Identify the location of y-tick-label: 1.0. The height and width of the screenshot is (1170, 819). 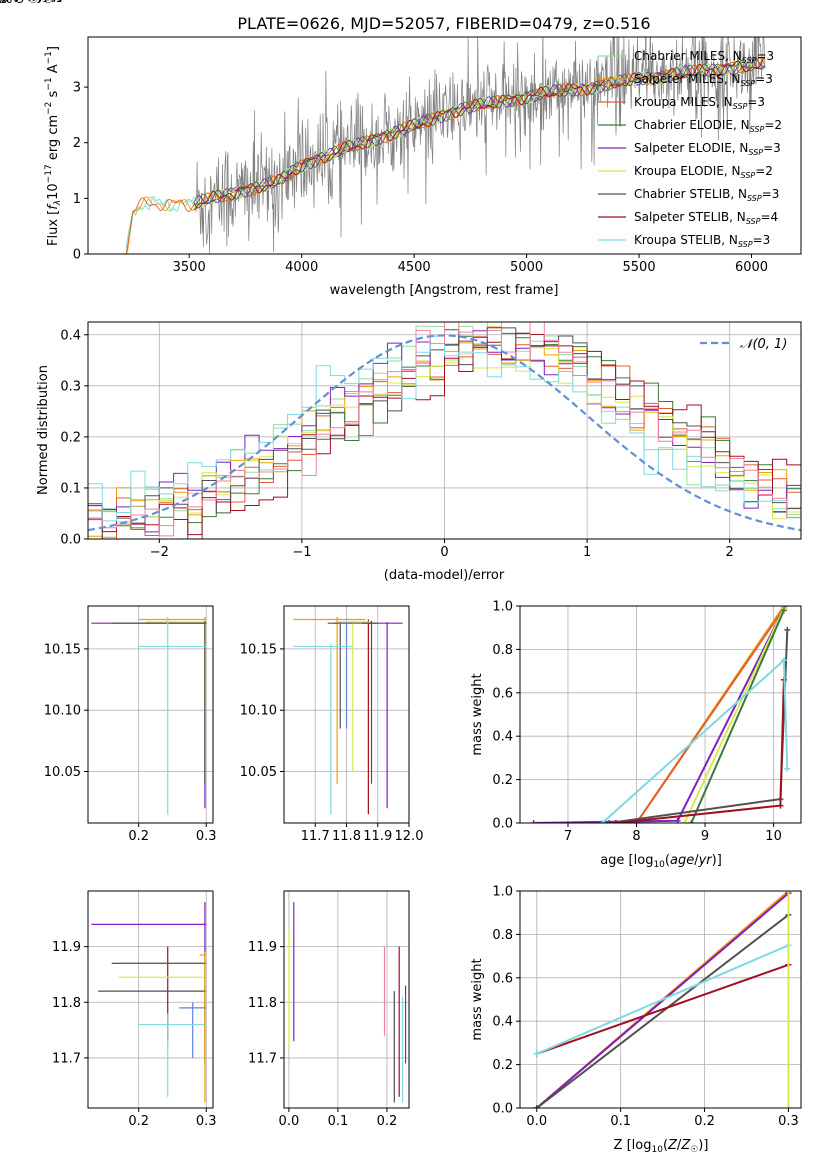
(502, 892).